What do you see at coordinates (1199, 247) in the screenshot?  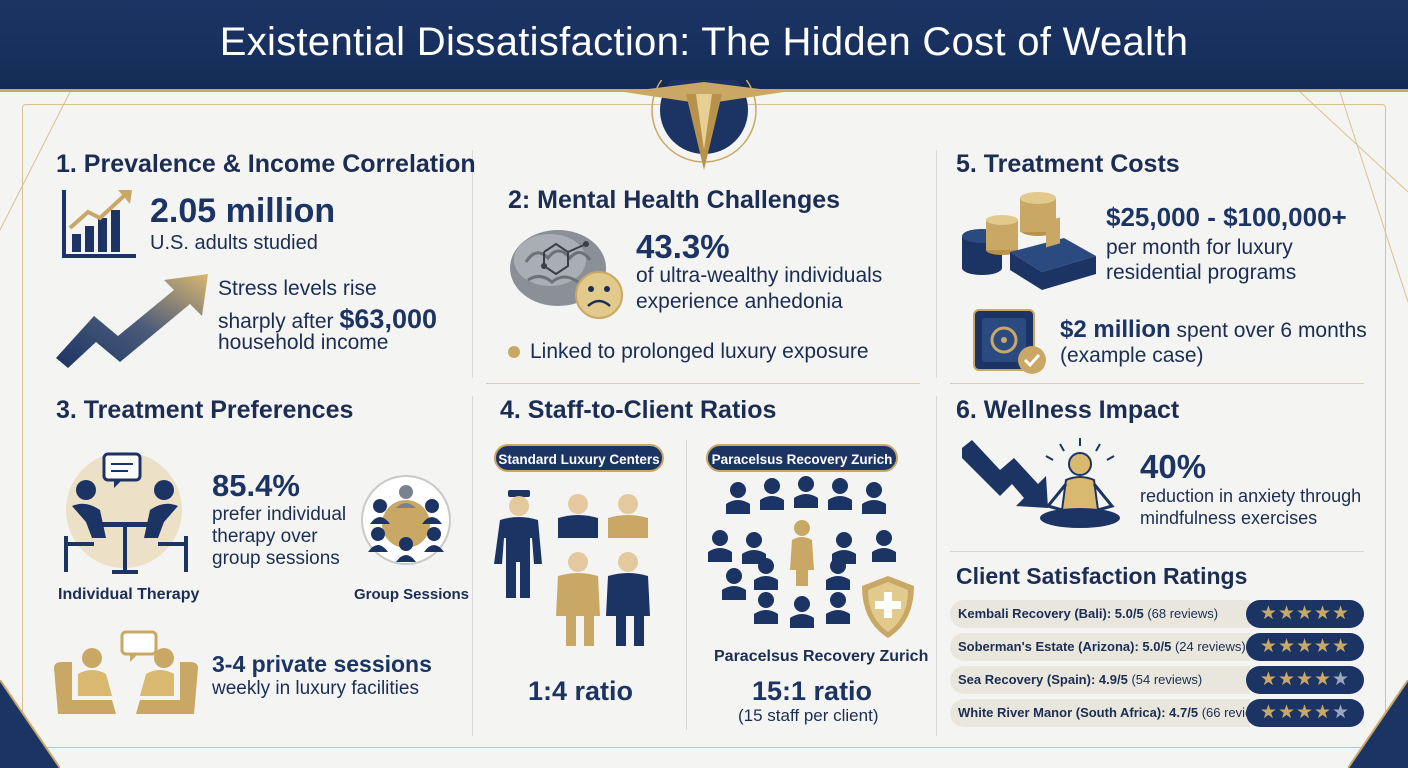 I see `cost-line-1: per month for luxury` at bounding box center [1199, 247].